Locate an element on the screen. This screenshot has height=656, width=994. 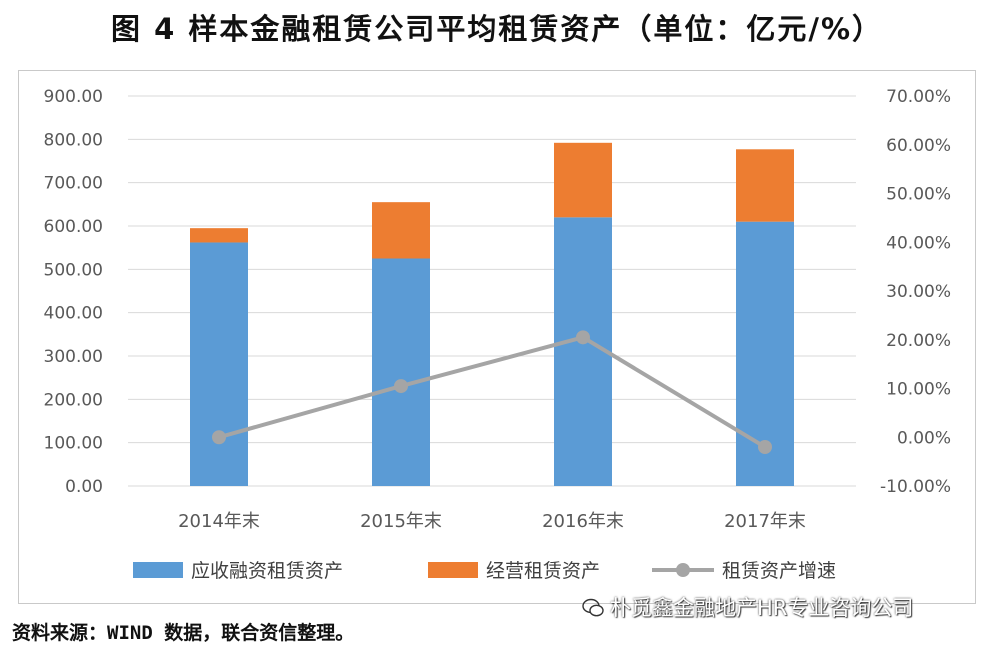
legend-label: 经营租赁资产 is located at coordinates (543, 571).